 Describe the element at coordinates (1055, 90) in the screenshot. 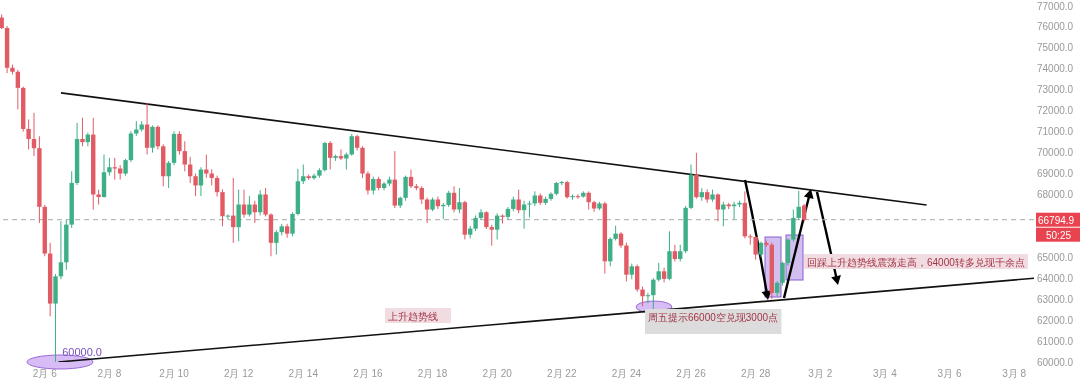

I see `y-tick-label: 73000.0` at that location.